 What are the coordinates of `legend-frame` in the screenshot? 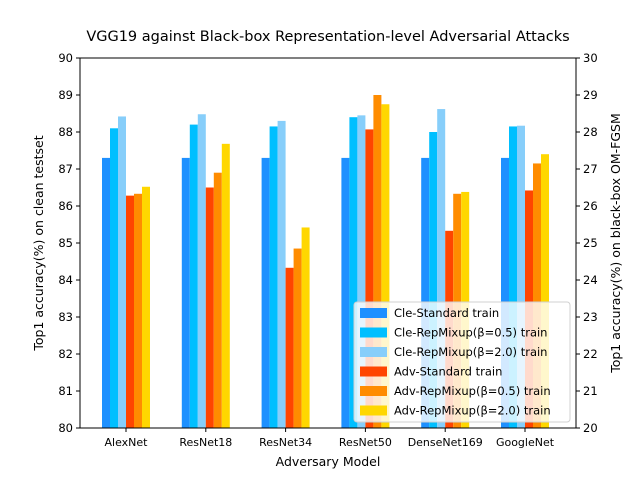 It's located at (462, 362).